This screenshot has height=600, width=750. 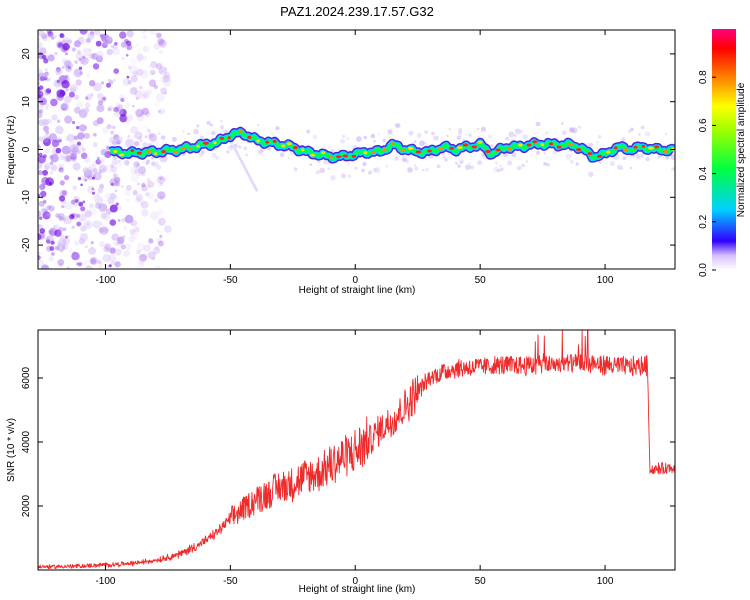 What do you see at coordinates (703, 125) in the screenshot?
I see `colorbar-tick-label: 0.6` at bounding box center [703, 125].